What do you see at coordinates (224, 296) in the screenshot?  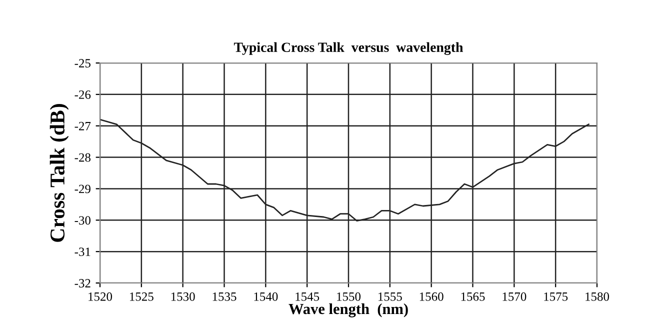 I see `x-tick-label: 1535` at bounding box center [224, 296].